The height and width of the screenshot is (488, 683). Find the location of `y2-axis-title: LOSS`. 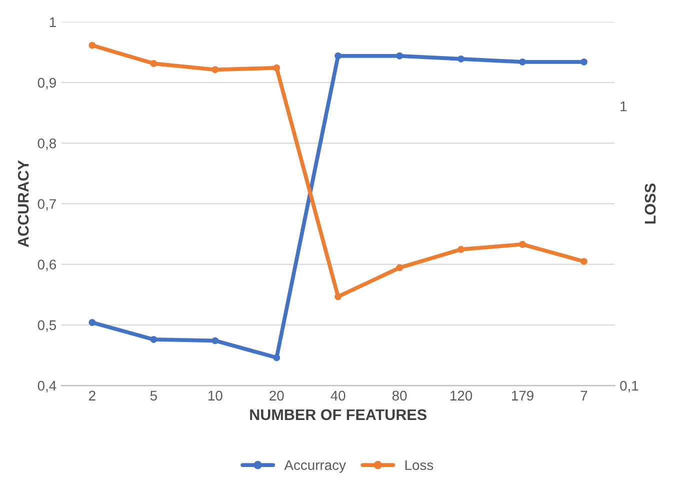

y2-axis-title: LOSS is located at coordinates (650, 204).